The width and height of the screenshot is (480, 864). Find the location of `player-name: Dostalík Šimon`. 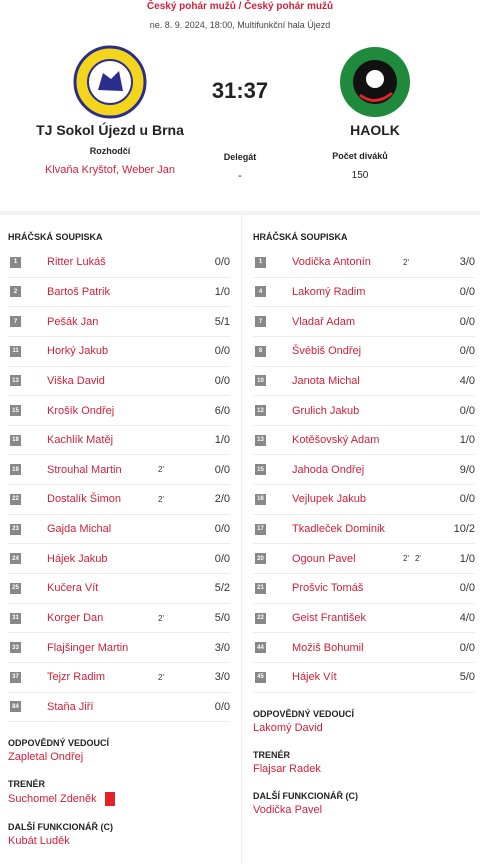

player-name: Dostalík Šimon is located at coordinates (84, 499).